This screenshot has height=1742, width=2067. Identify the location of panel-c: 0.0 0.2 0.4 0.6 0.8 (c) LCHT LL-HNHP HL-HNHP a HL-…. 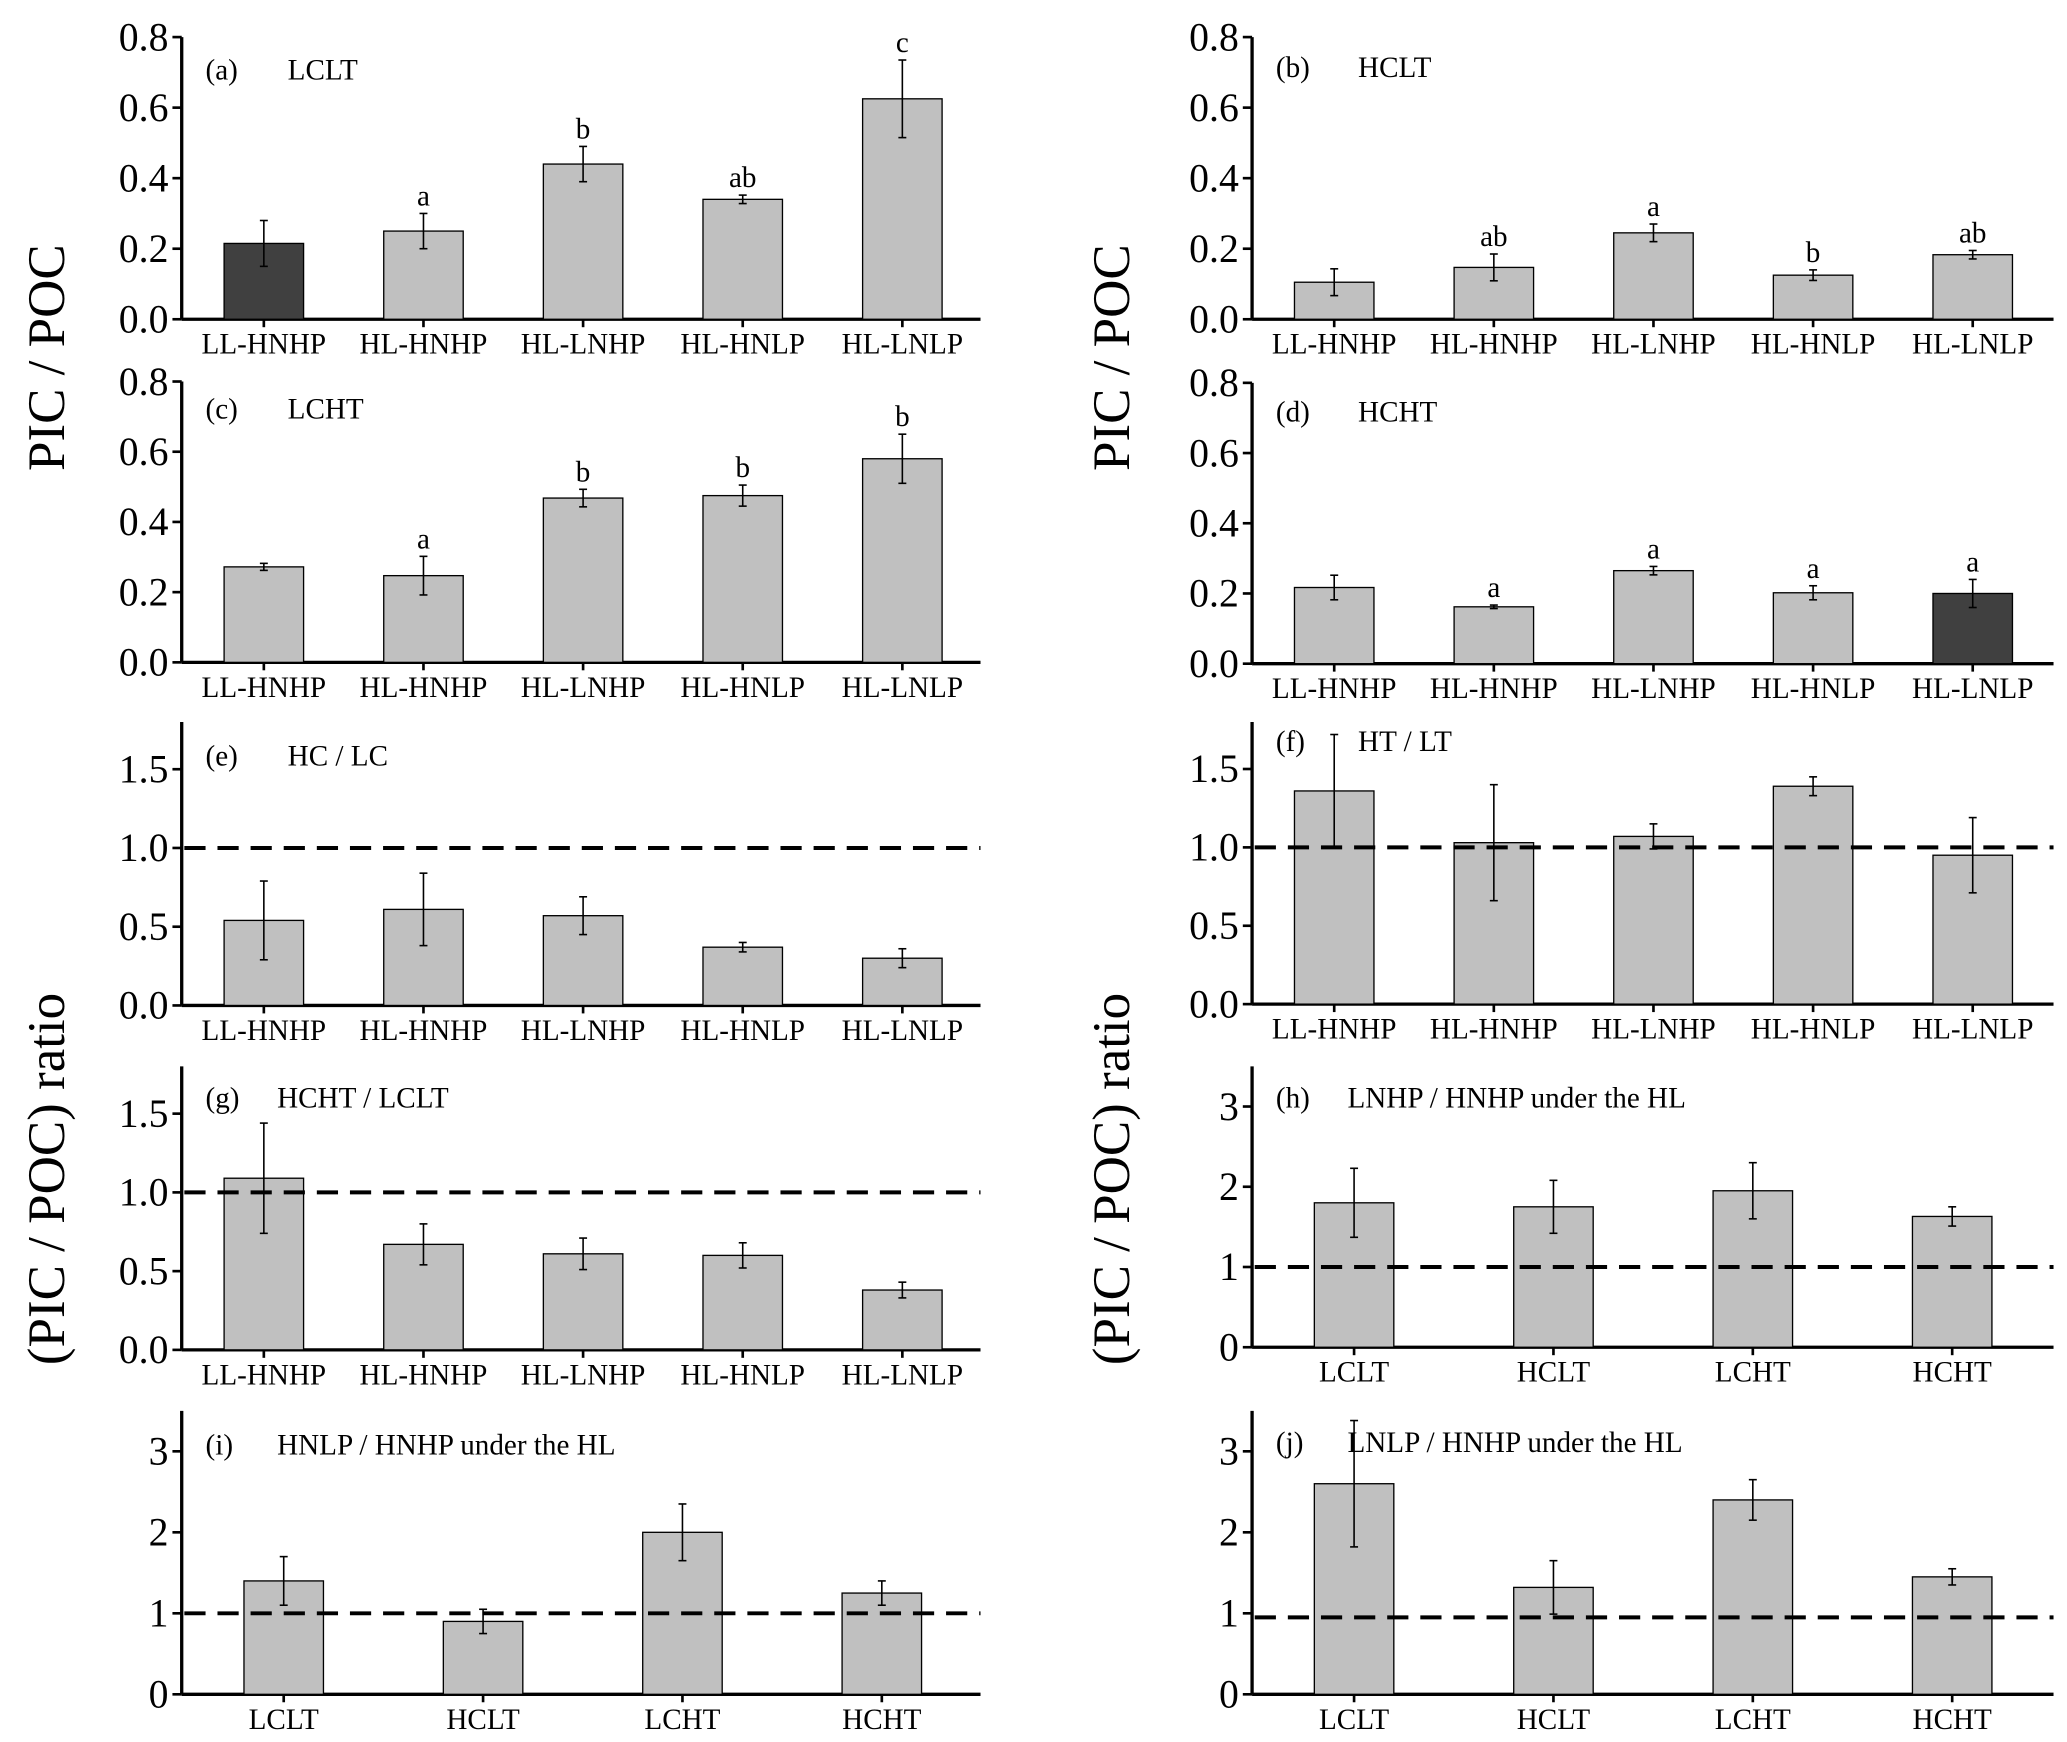
(550, 532).